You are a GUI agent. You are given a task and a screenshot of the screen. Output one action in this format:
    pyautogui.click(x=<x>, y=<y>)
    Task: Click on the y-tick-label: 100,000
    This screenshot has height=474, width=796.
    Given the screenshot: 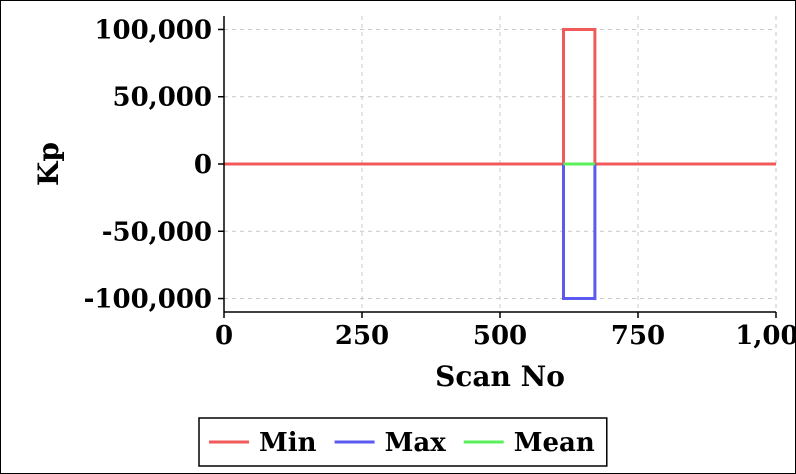 What is the action you would take?
    pyautogui.click(x=153, y=30)
    